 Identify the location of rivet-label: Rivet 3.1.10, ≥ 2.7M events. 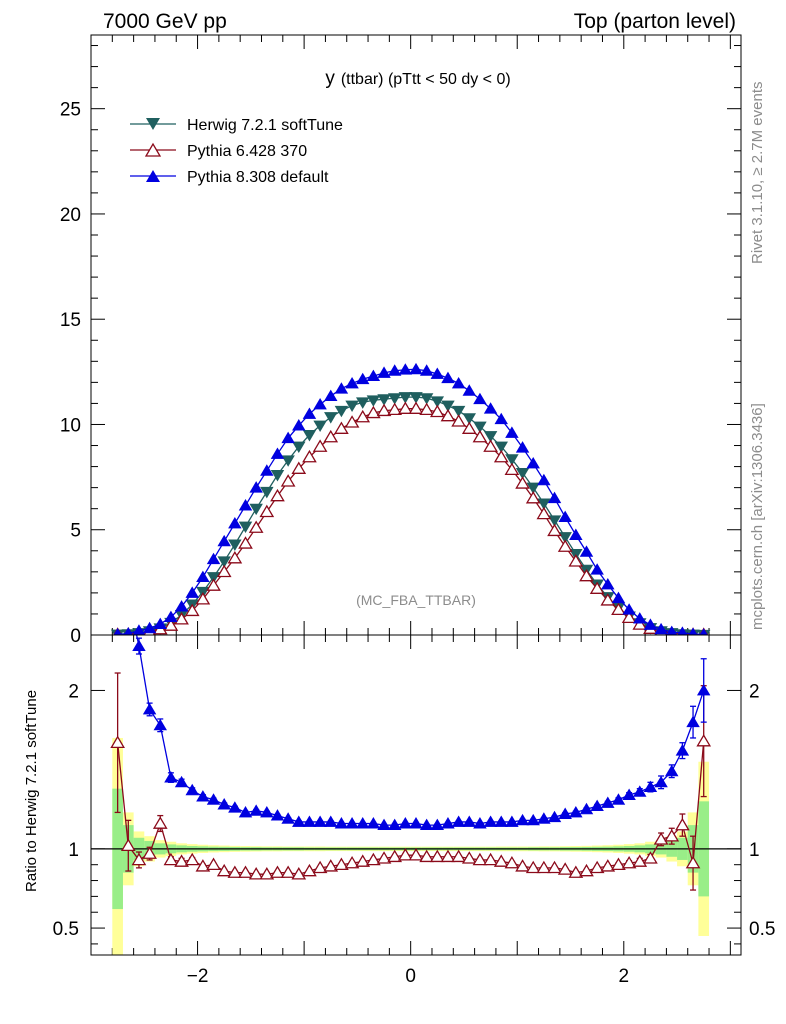
(757, 173).